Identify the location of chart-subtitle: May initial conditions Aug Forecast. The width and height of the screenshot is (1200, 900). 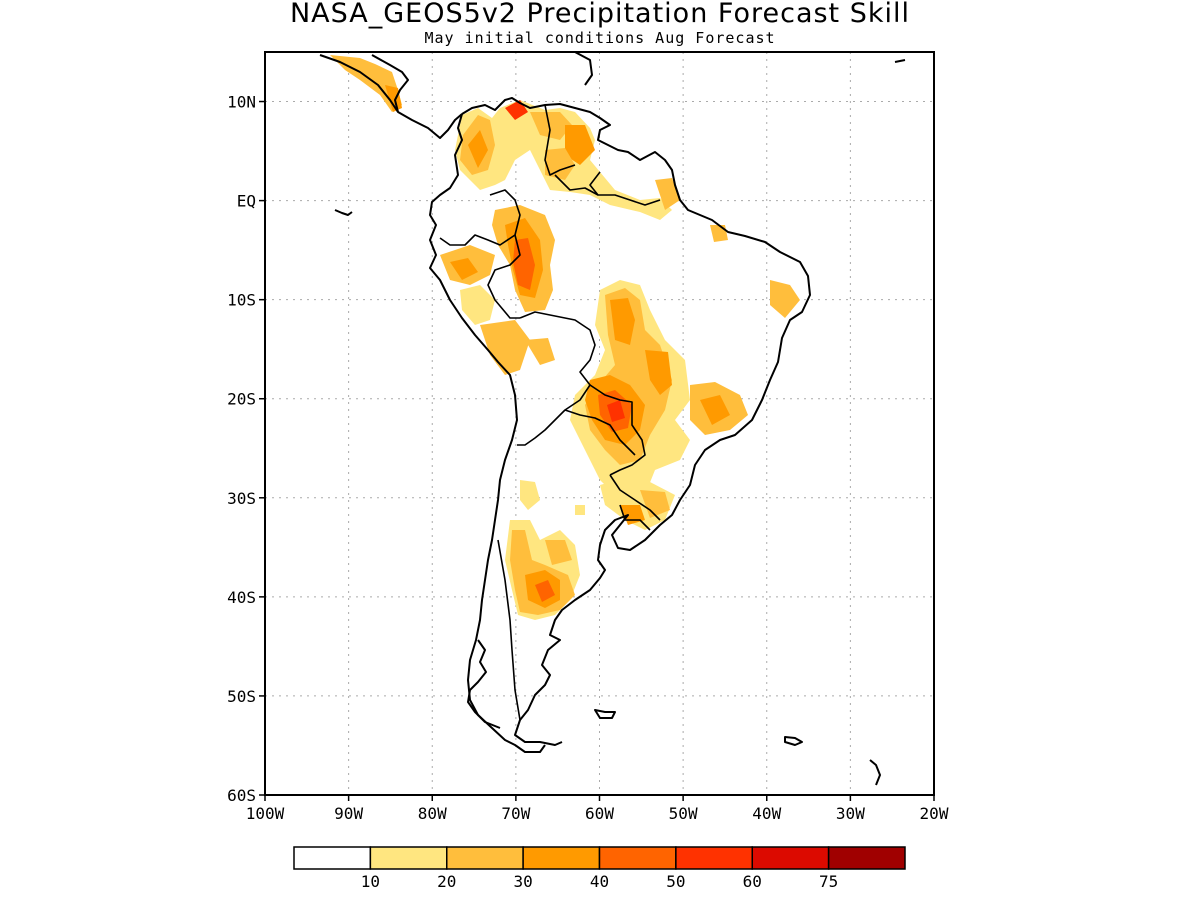
(600, 38).